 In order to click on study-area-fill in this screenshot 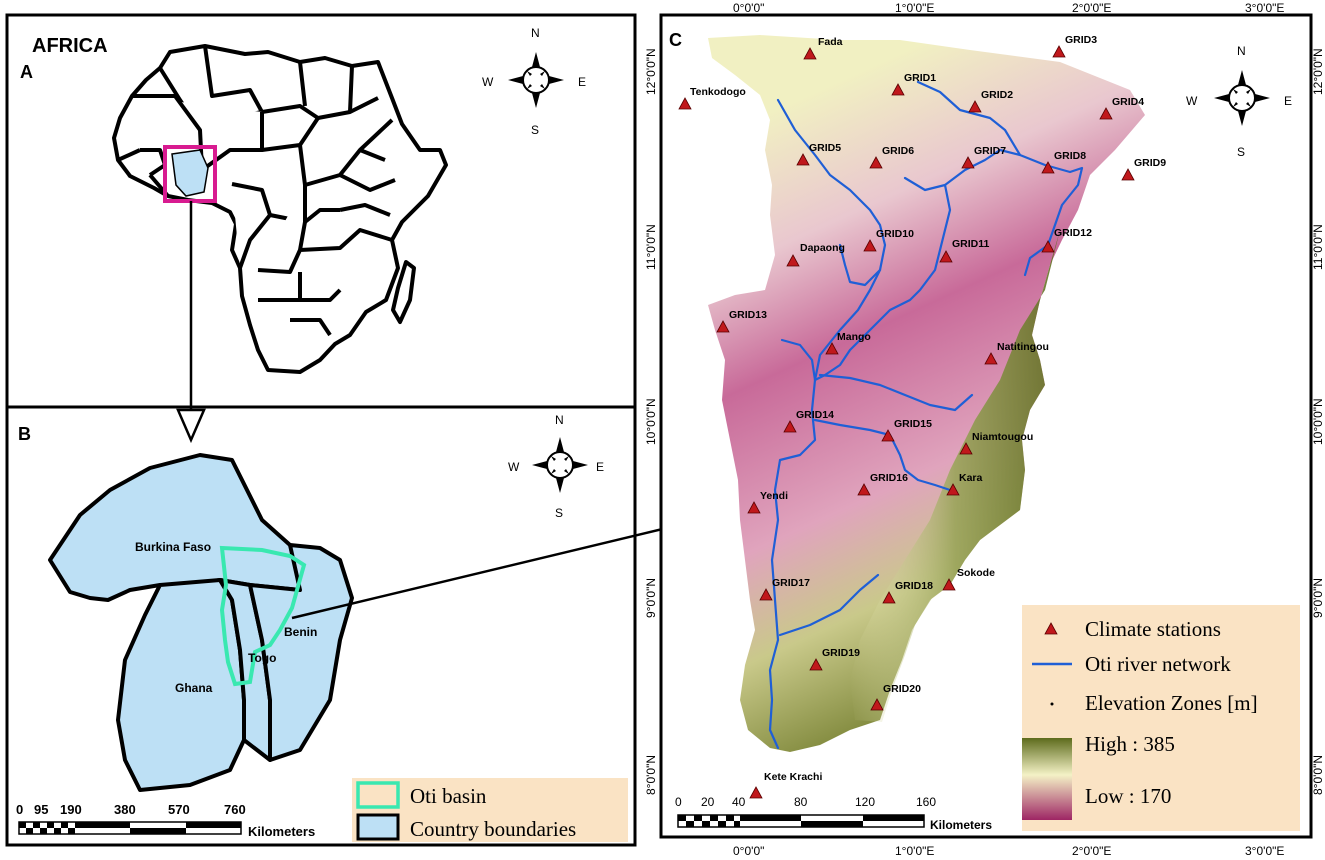, I will do `click(190, 173)`.